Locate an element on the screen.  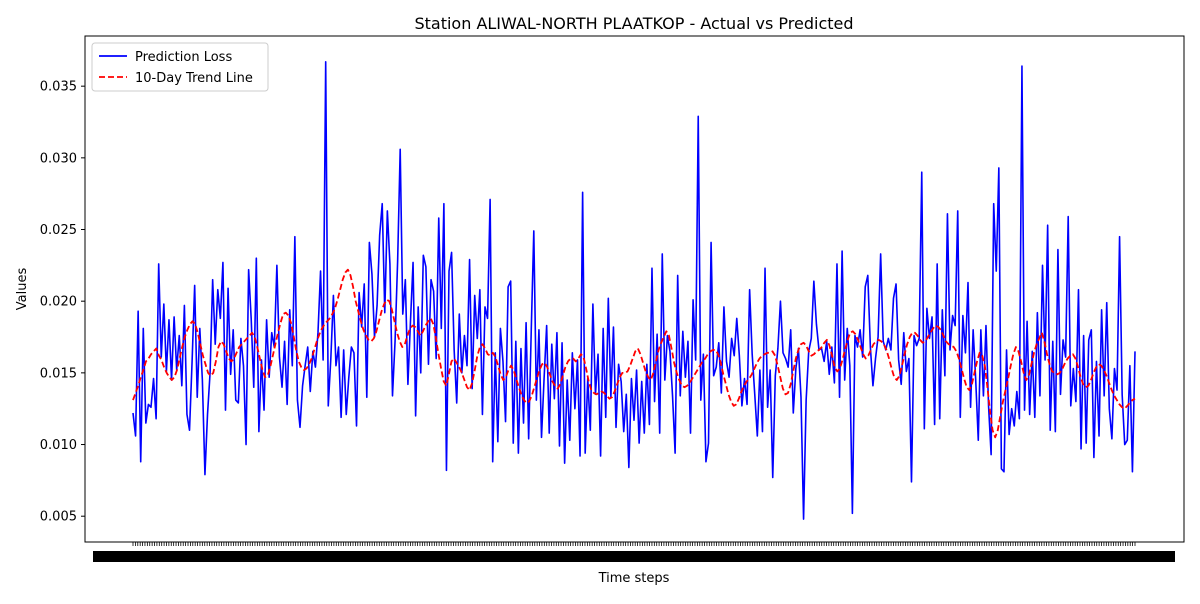
legend-label-prediction-loss: Prediction Loss is located at coordinates (183, 57).